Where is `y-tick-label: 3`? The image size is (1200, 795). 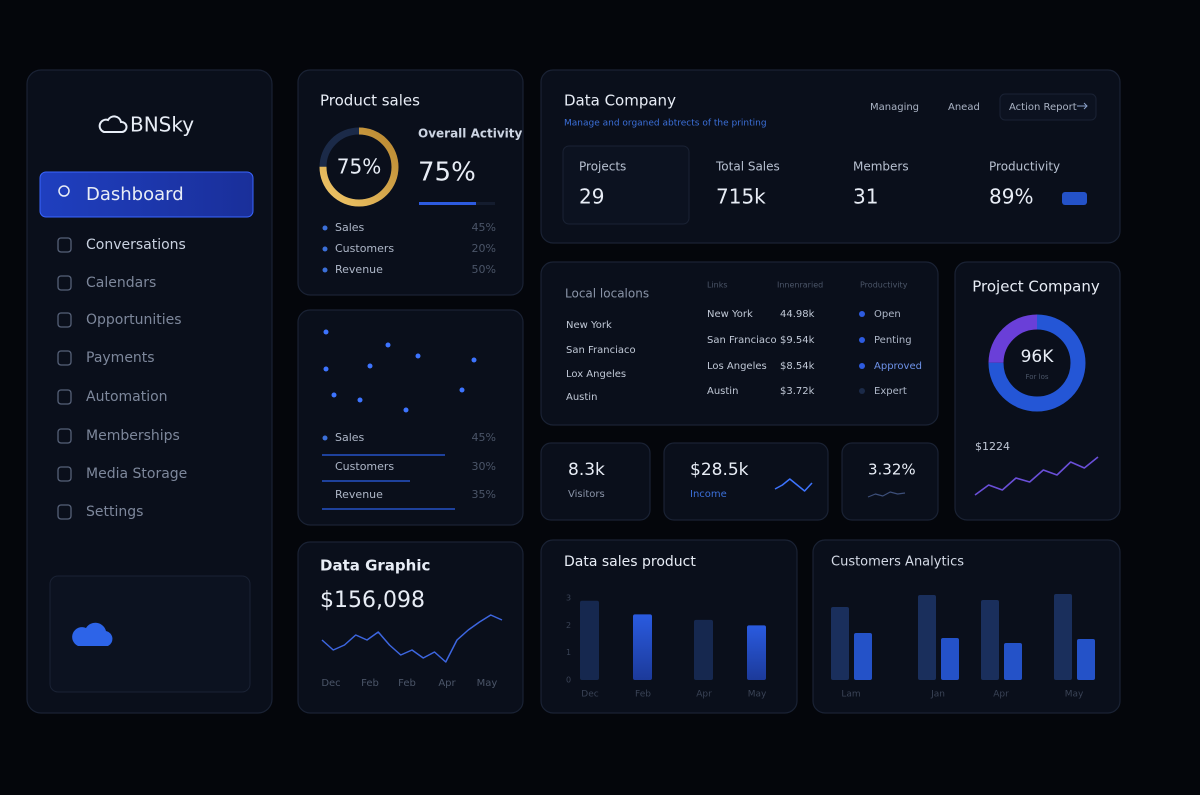
y-tick-label: 3 is located at coordinates (568, 598).